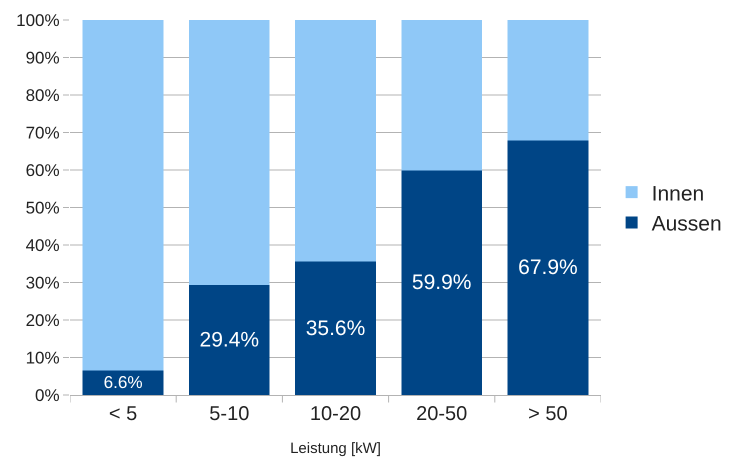 The height and width of the screenshot is (471, 740). I want to click on y-tick-label: 90%, so click(43, 58).